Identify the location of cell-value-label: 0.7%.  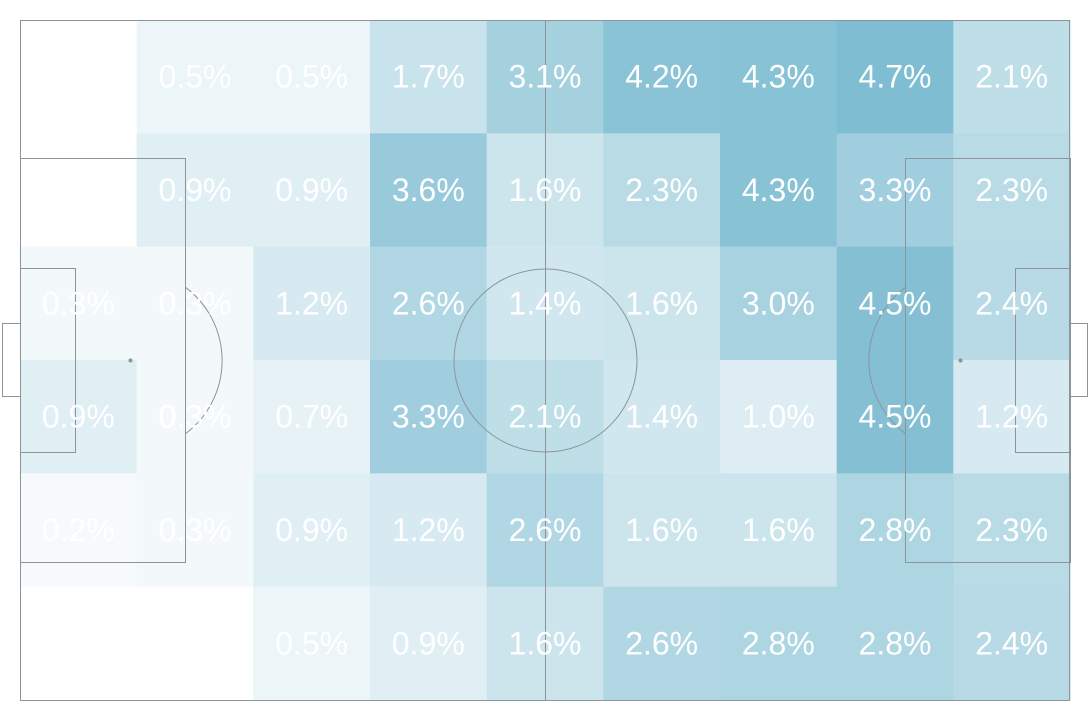
(311, 417).